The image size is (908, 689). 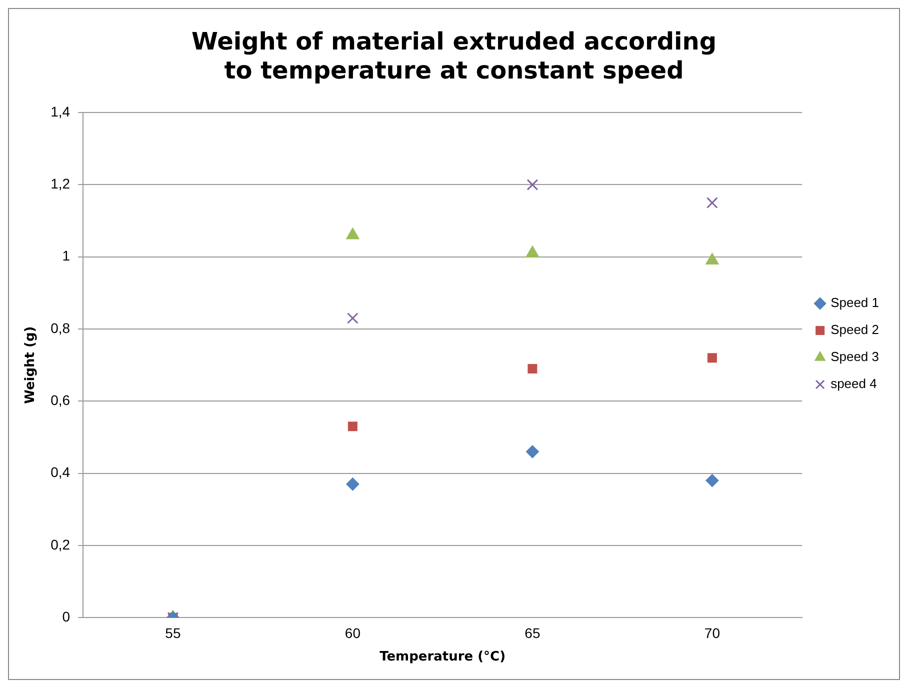 What do you see at coordinates (173, 632) in the screenshot?
I see `x-tick-label: 55` at bounding box center [173, 632].